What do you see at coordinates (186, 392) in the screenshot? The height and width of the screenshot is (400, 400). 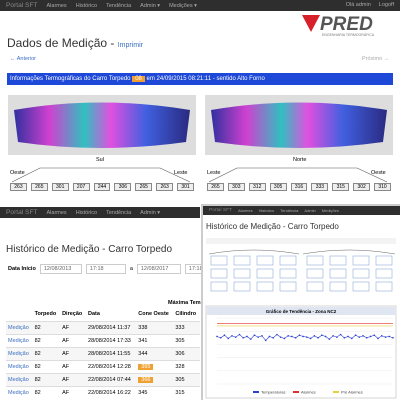 I see `table-cell: 315` at bounding box center [186, 392].